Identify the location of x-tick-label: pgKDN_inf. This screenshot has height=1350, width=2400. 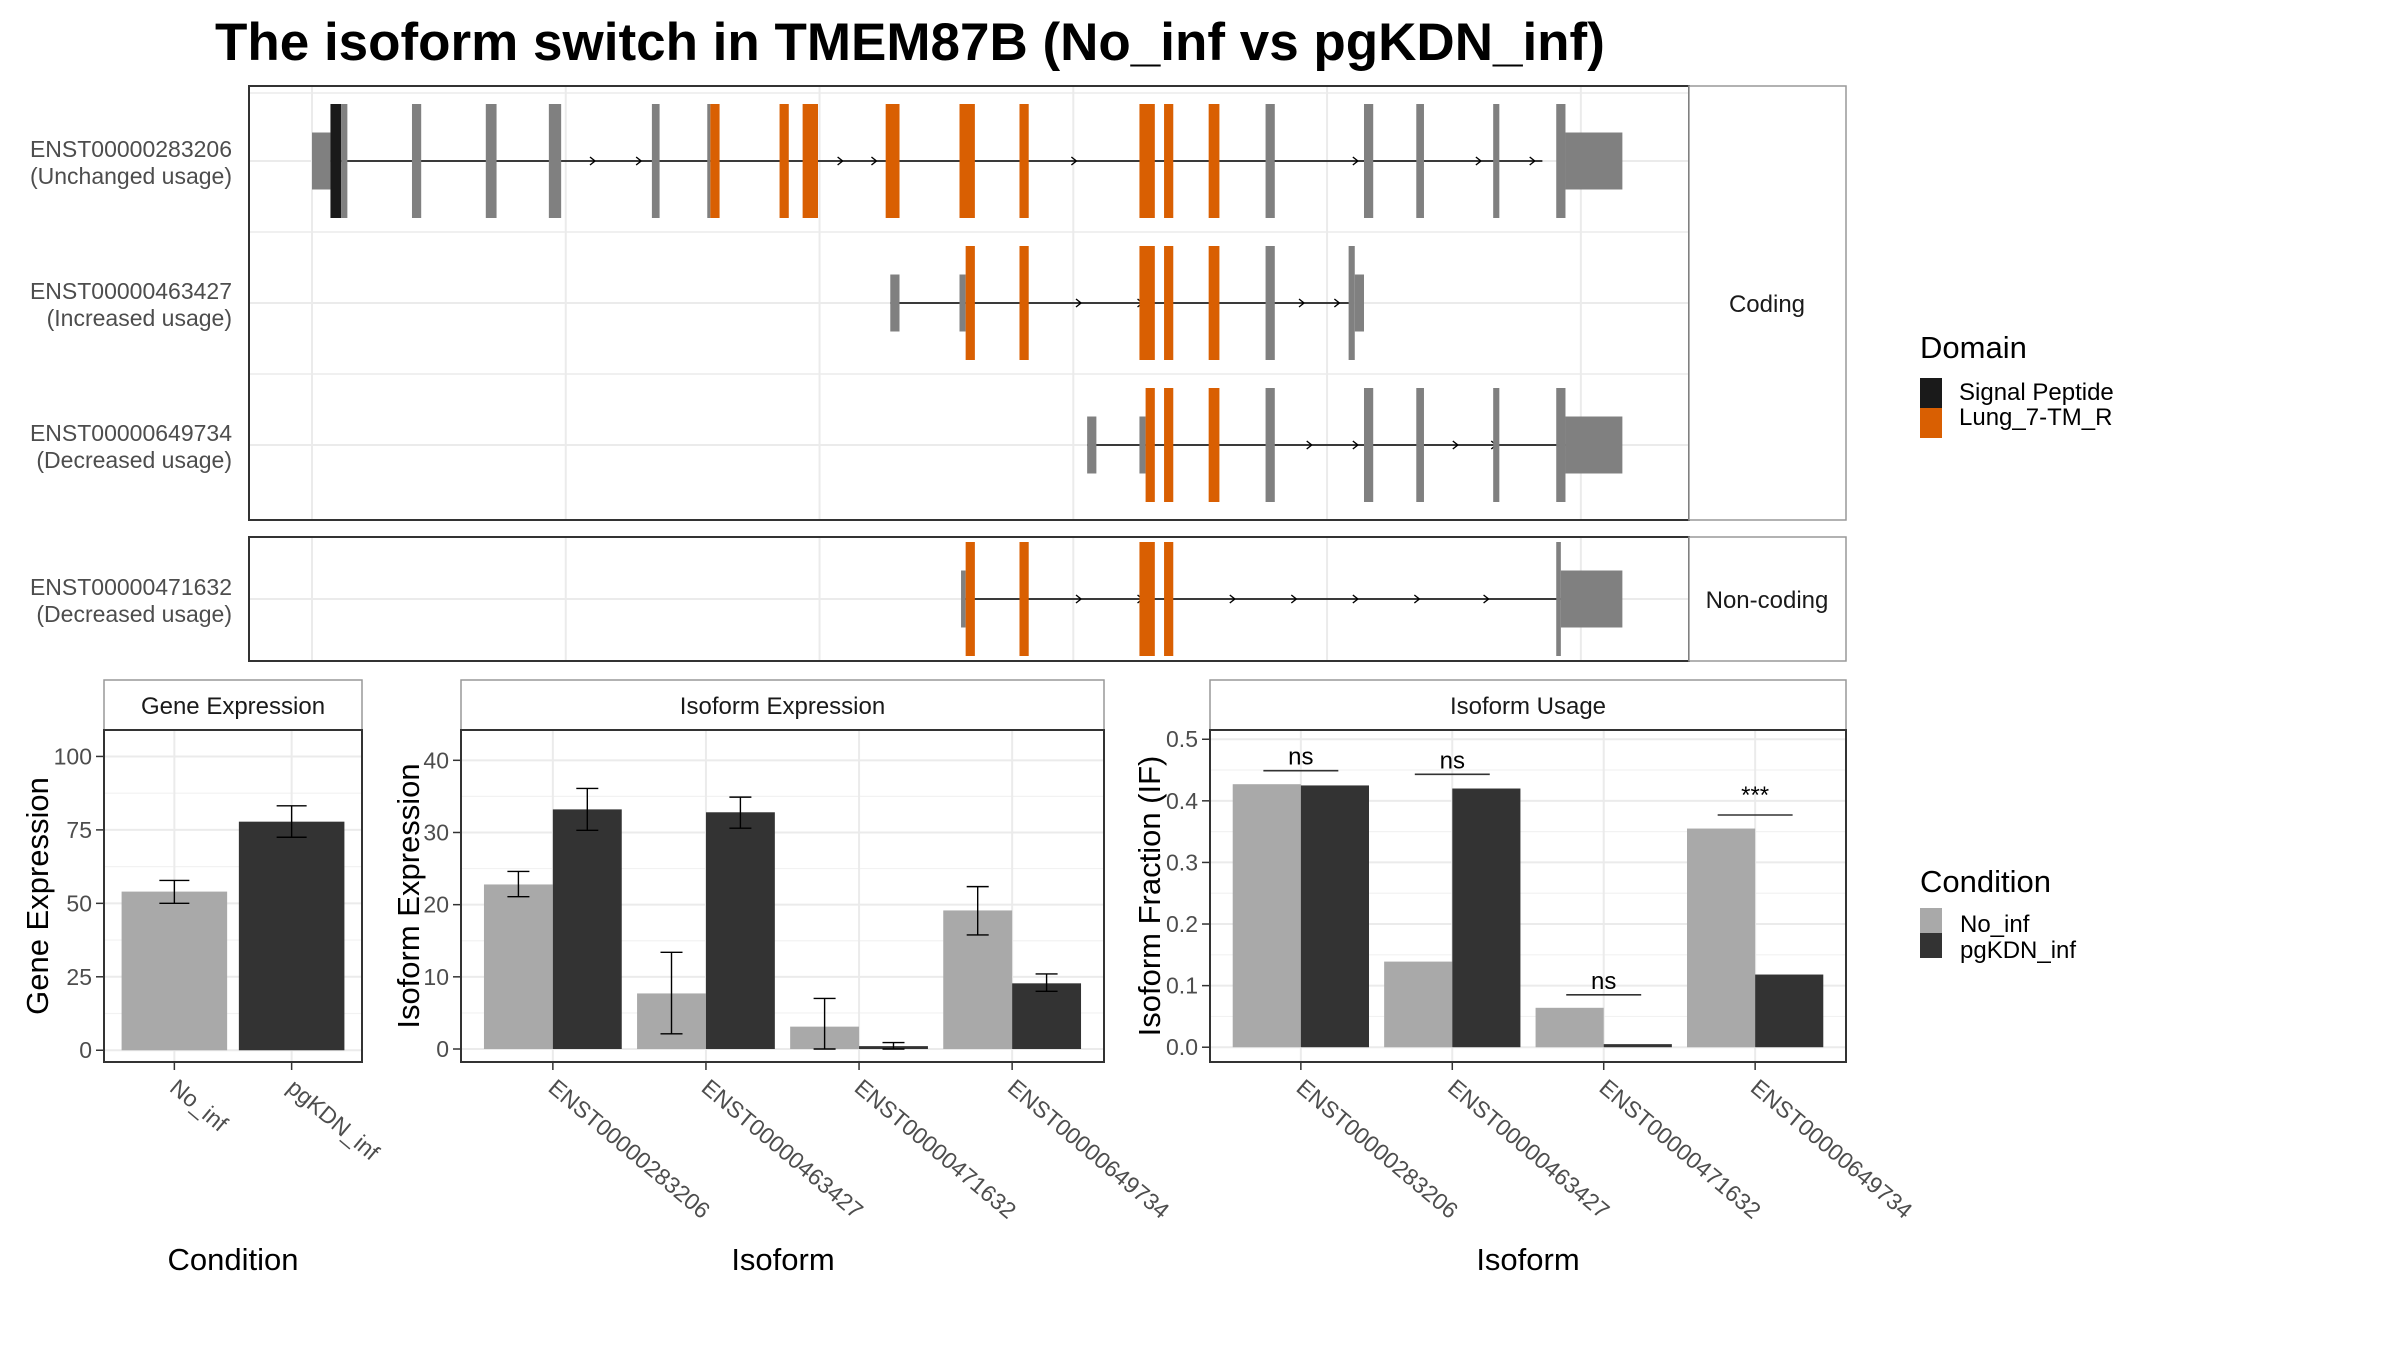
(333, 1120).